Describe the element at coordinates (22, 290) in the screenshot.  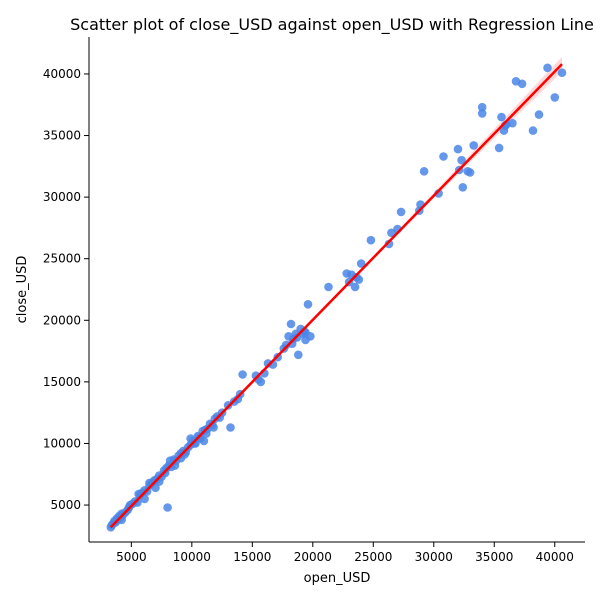
I see `y-axis-label: close_USD` at that location.